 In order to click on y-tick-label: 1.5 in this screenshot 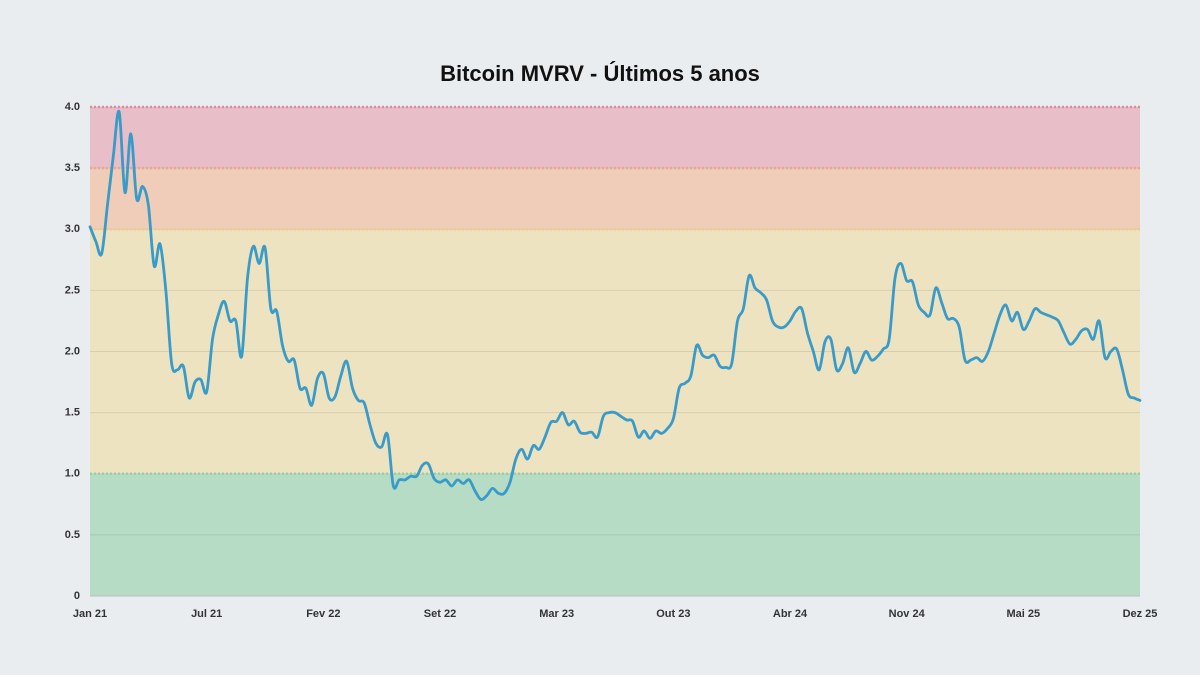, I will do `click(72, 413)`.